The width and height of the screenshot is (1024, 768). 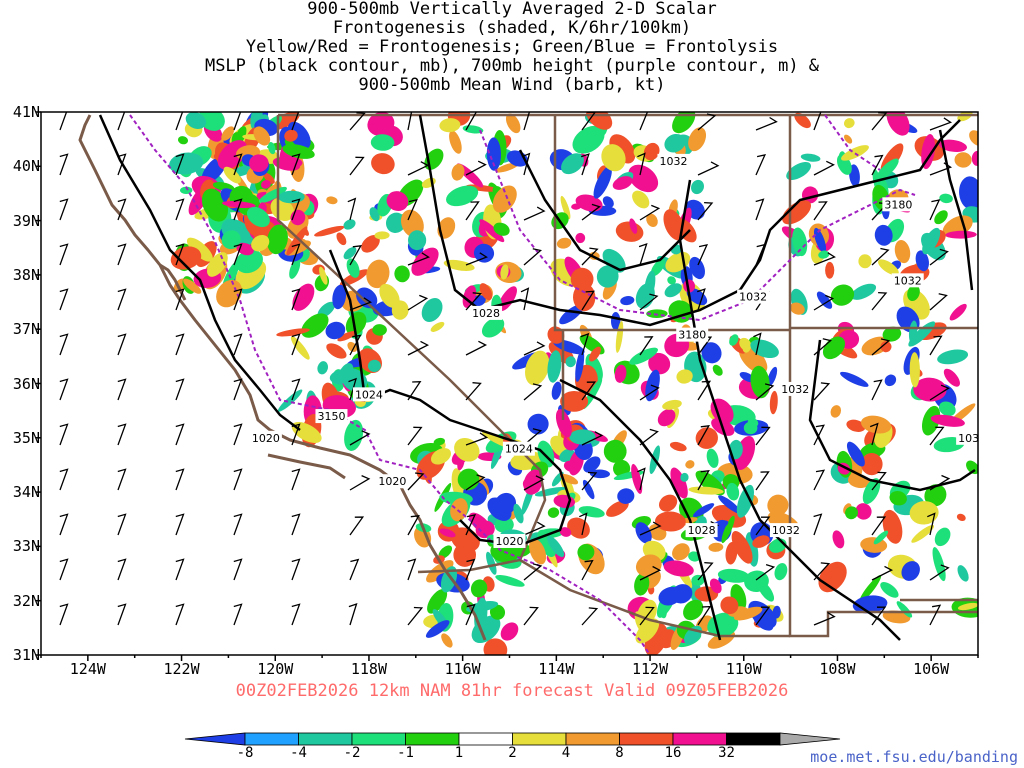 I want to click on title-line-1: 900-500mb Vertically Averaged 2-D Scalar, so click(x=512, y=9).